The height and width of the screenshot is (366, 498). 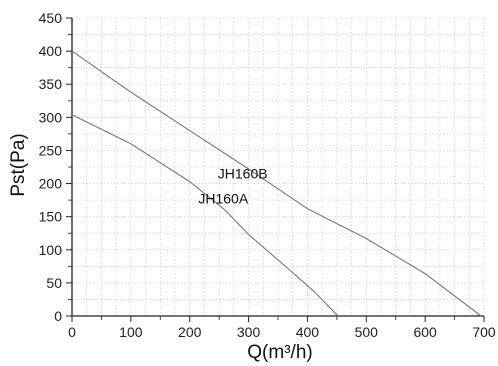 I want to click on y-tick-label: 0, so click(x=58, y=316).